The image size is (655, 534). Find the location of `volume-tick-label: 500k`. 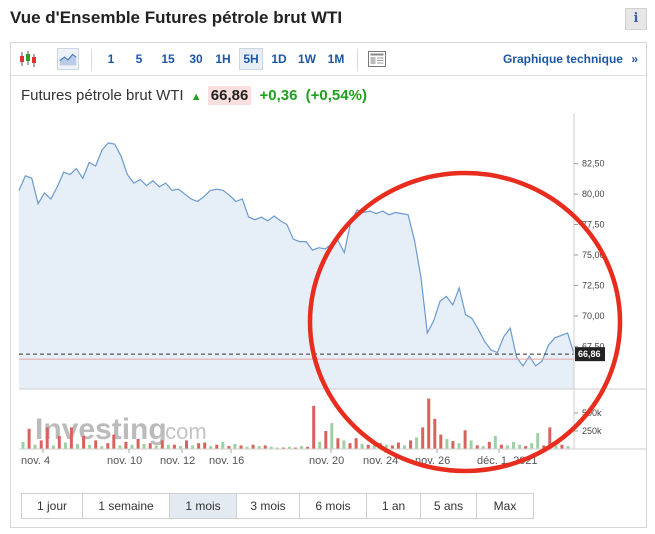

volume-tick-label: 500k is located at coordinates (592, 413).